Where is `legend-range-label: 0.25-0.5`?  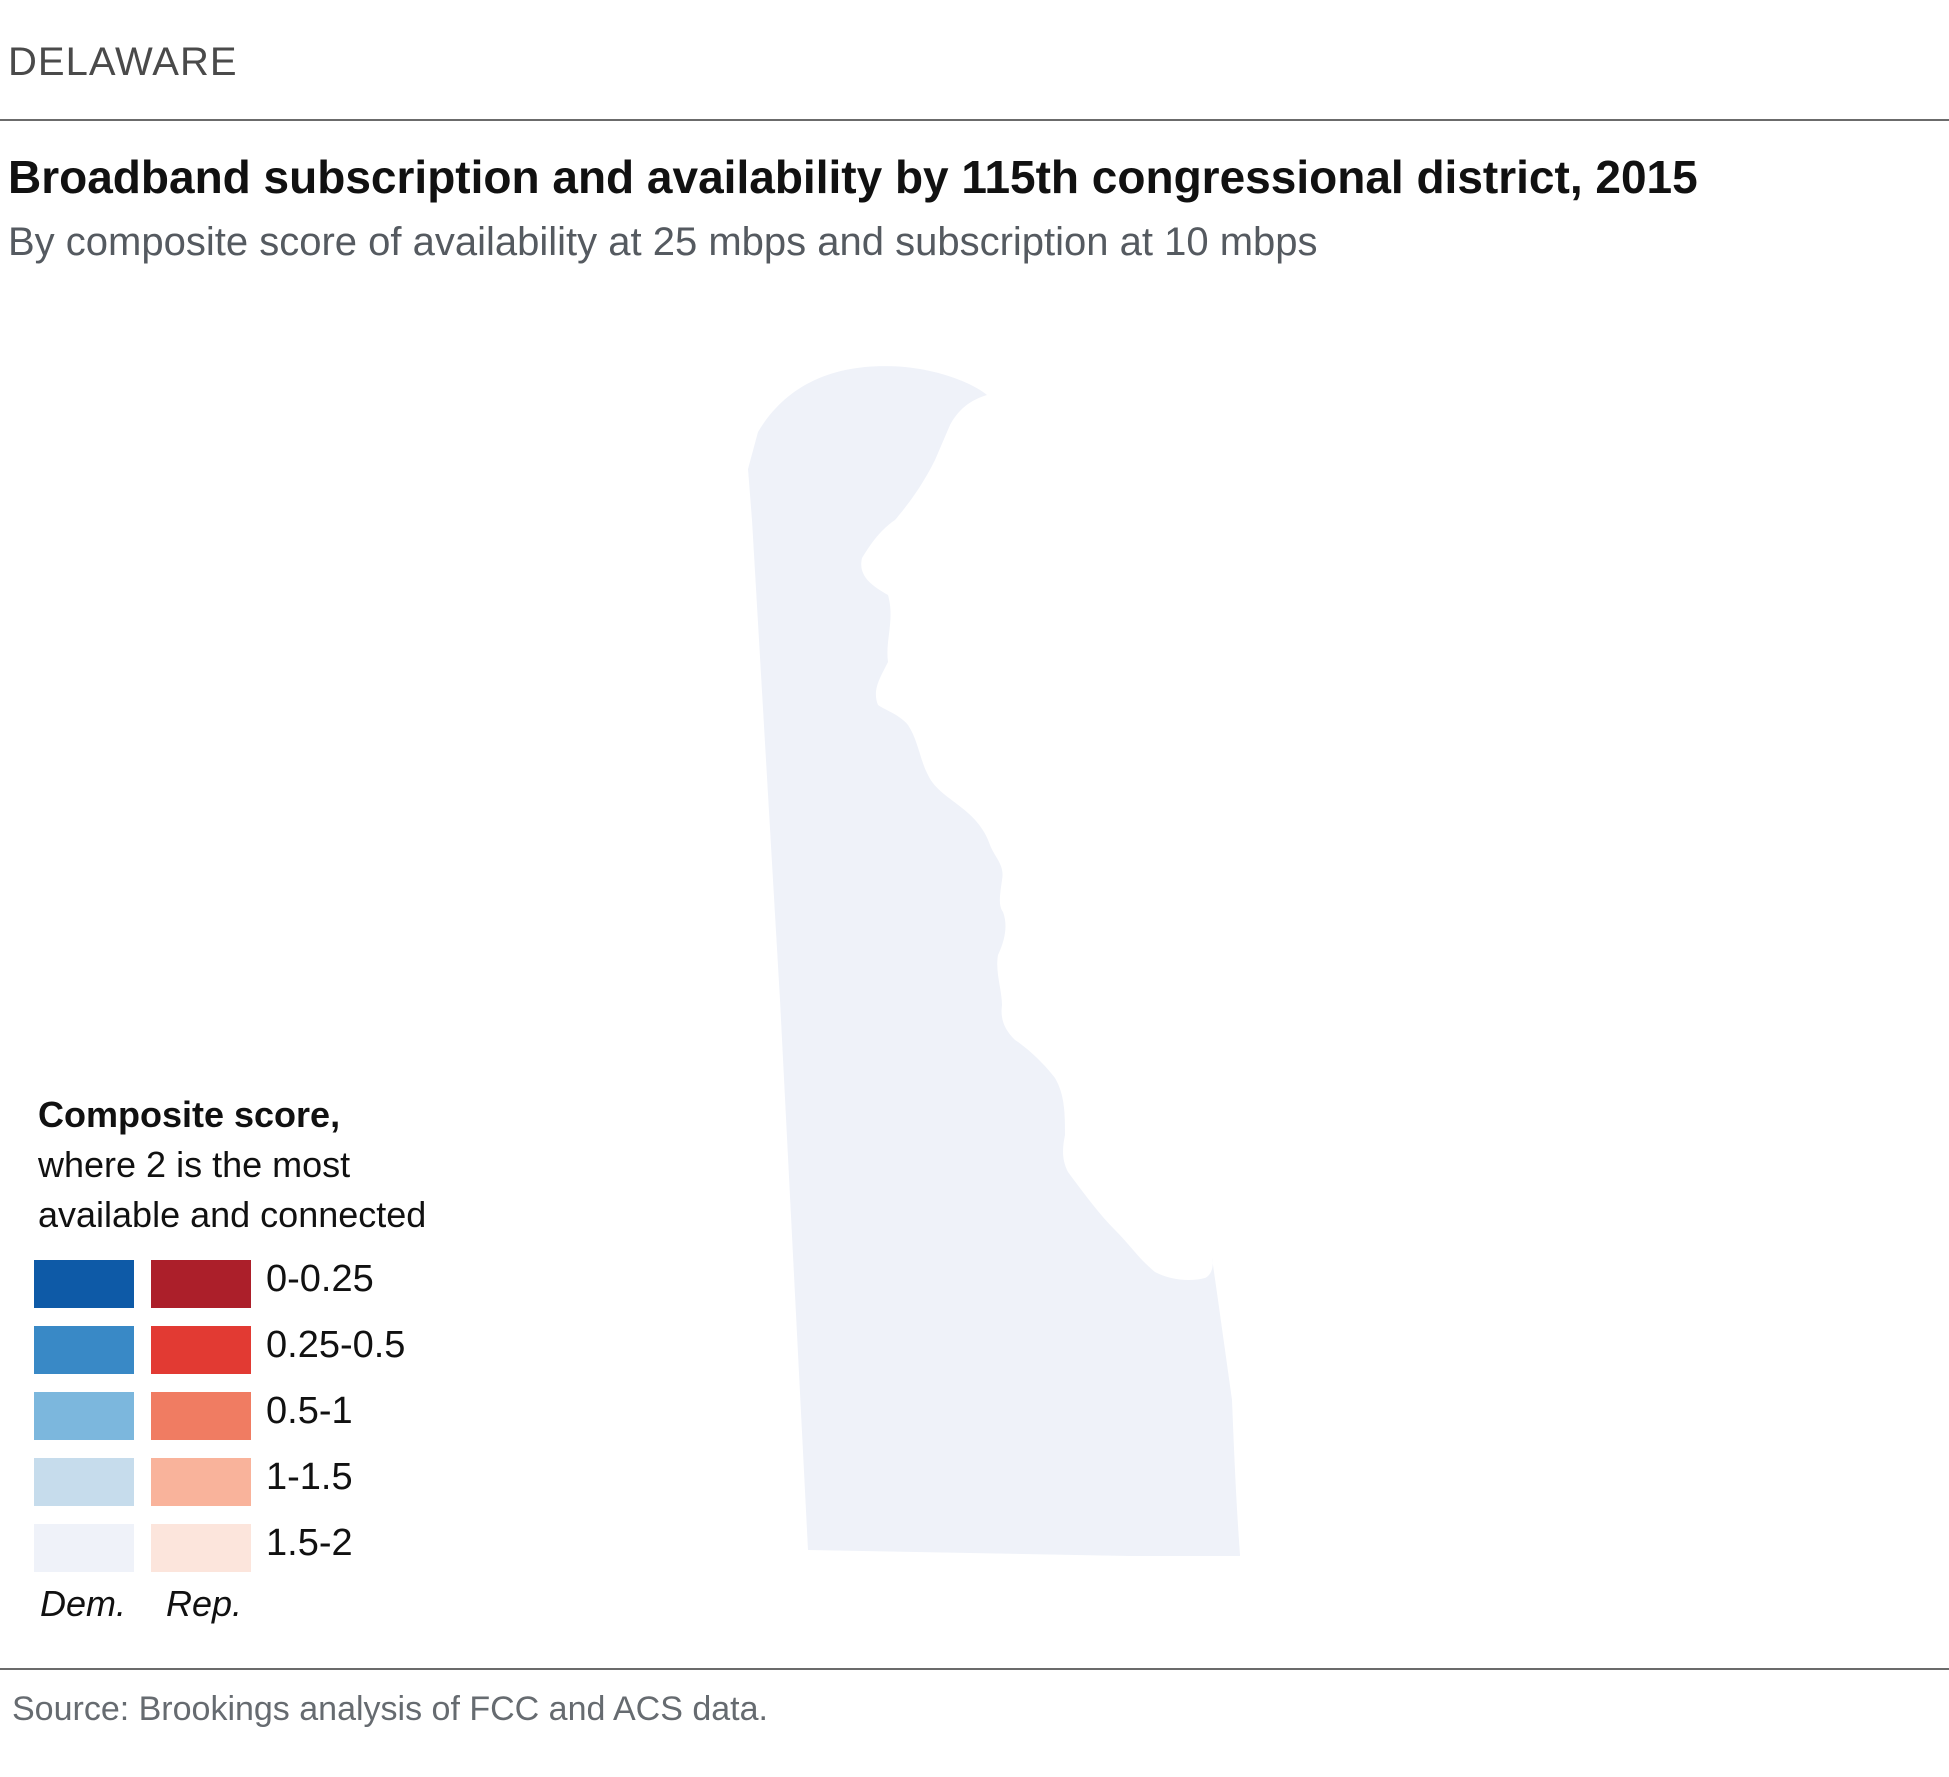
legend-range-label: 0.25-0.5 is located at coordinates (336, 1345).